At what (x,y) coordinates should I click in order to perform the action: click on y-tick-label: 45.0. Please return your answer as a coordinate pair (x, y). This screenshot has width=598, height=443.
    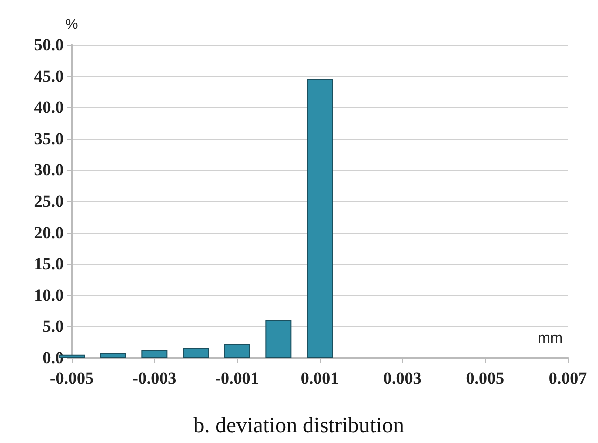
    Looking at the image, I should click on (49, 76).